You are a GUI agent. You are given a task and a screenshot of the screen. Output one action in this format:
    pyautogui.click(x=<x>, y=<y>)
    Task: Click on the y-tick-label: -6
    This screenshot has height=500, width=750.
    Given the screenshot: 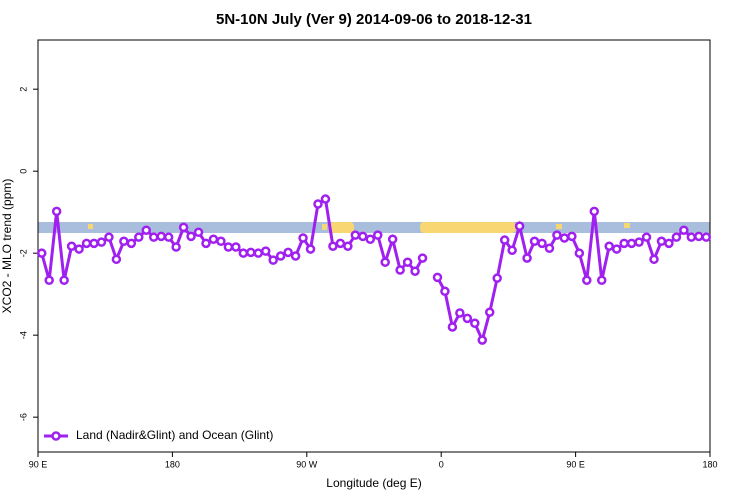 What is the action you would take?
    pyautogui.click(x=23, y=417)
    